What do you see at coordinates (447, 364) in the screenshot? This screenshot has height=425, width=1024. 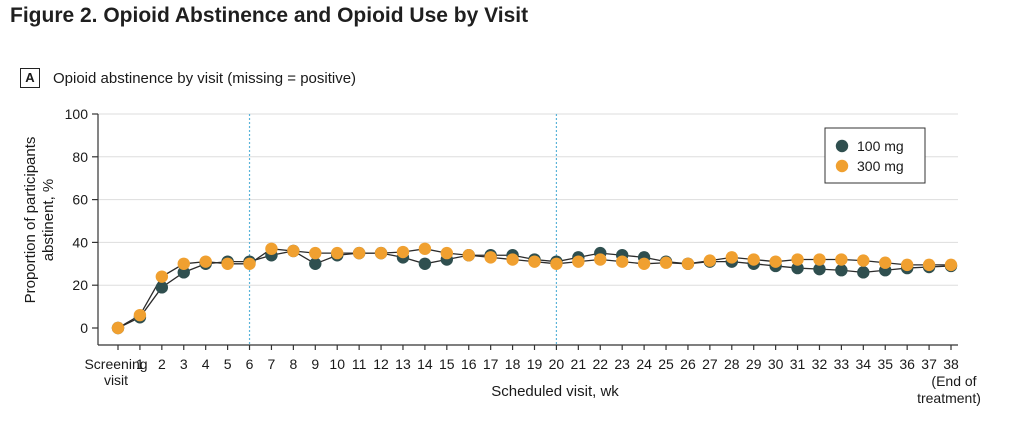 I see `x-tick-label: 15` at bounding box center [447, 364].